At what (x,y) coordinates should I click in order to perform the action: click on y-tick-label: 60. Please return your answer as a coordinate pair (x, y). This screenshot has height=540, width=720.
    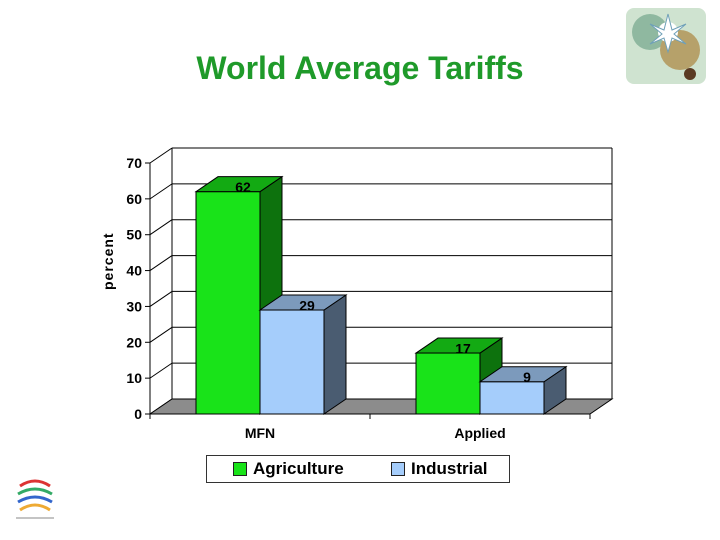
    Looking at the image, I should click on (134, 199).